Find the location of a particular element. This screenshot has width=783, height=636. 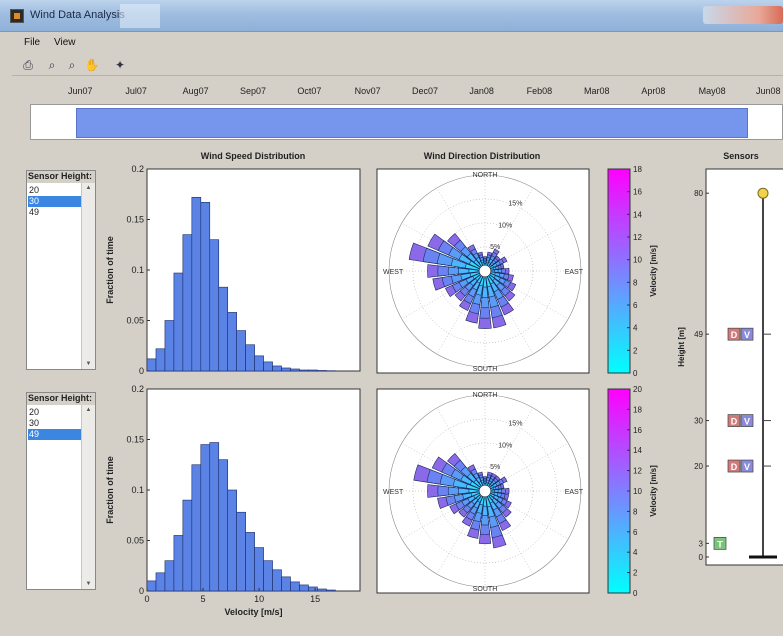

rose-west-label: WEST is located at coordinates (393, 272).